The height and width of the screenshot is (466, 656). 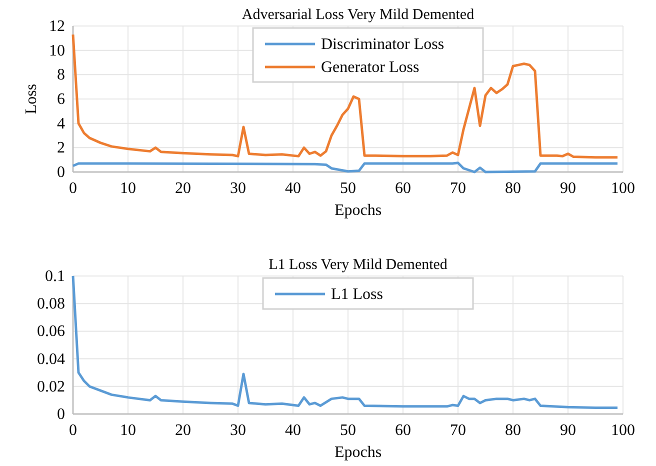 What do you see at coordinates (51, 359) in the screenshot?
I see `y-tick-label: 0.04` at bounding box center [51, 359].